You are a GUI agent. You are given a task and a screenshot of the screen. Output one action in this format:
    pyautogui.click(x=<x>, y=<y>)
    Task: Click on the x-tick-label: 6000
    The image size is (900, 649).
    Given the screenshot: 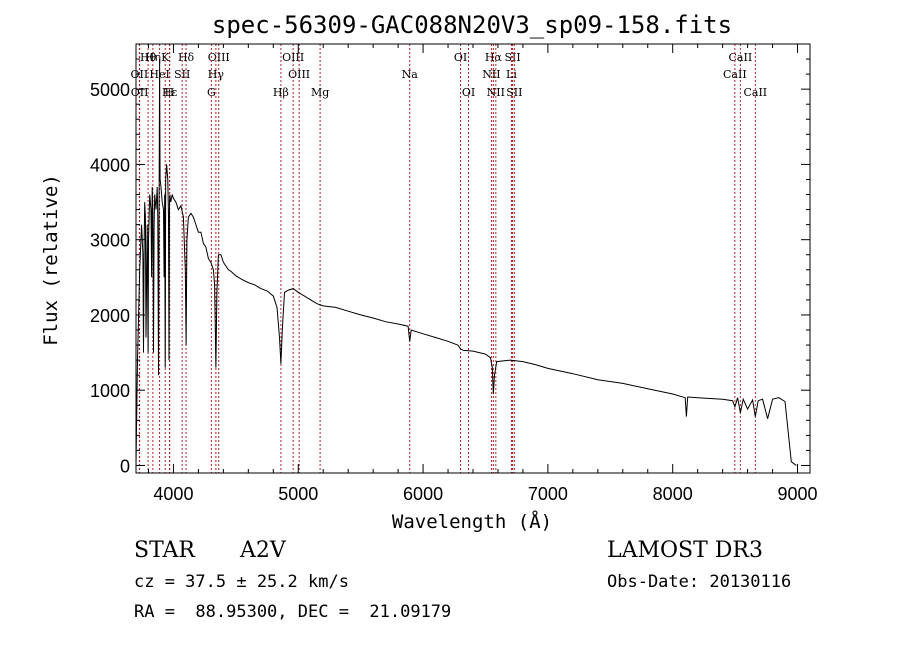 What is the action you would take?
    pyautogui.click(x=423, y=494)
    